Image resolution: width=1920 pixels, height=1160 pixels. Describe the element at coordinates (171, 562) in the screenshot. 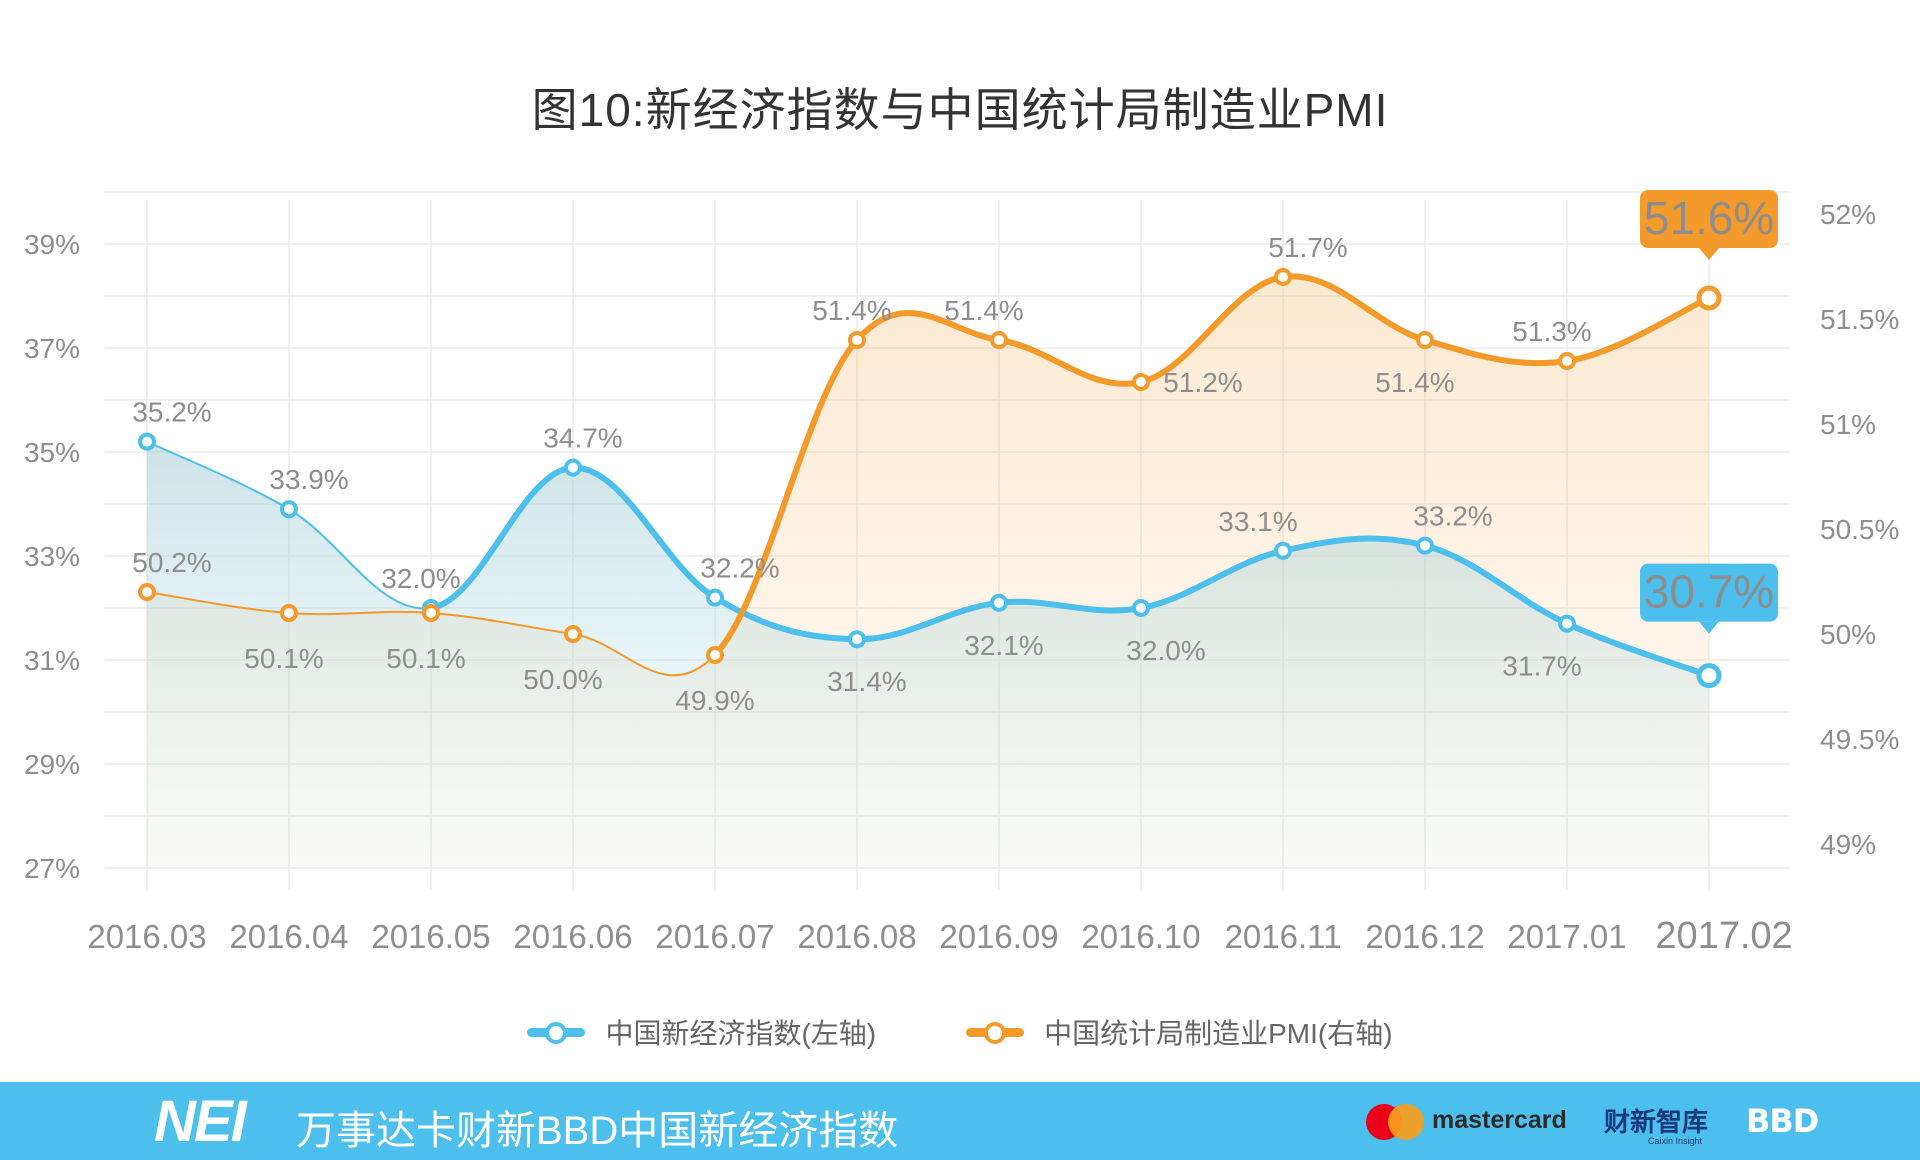

I see `pmi-data-label: 50.2%` at that location.